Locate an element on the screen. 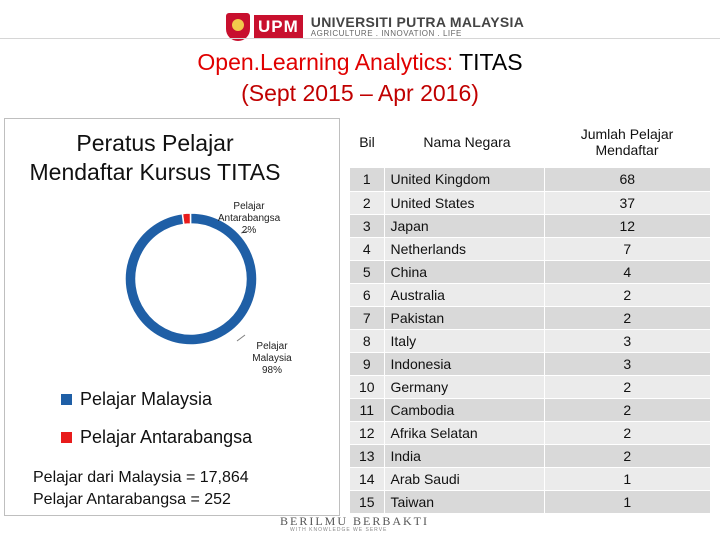  crest-icon is located at coordinates (238, 27).